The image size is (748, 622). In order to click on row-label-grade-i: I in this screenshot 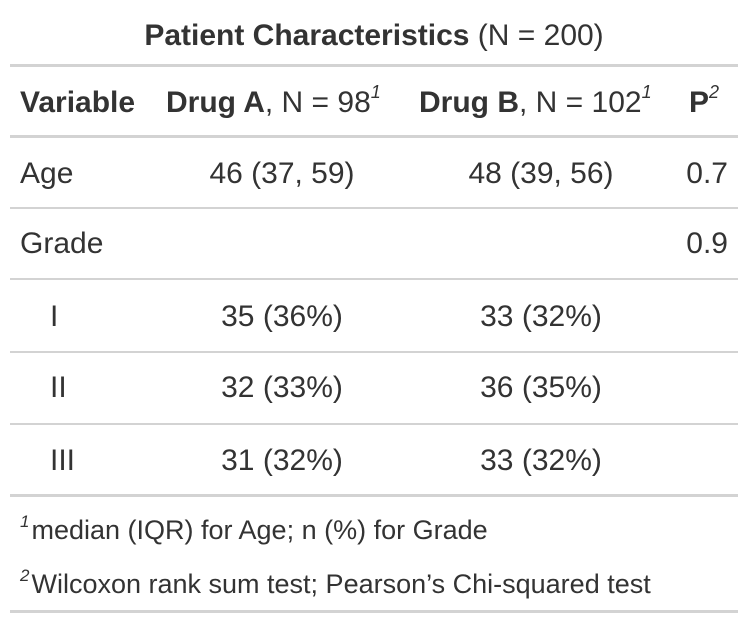, I will do `click(54, 316)`.